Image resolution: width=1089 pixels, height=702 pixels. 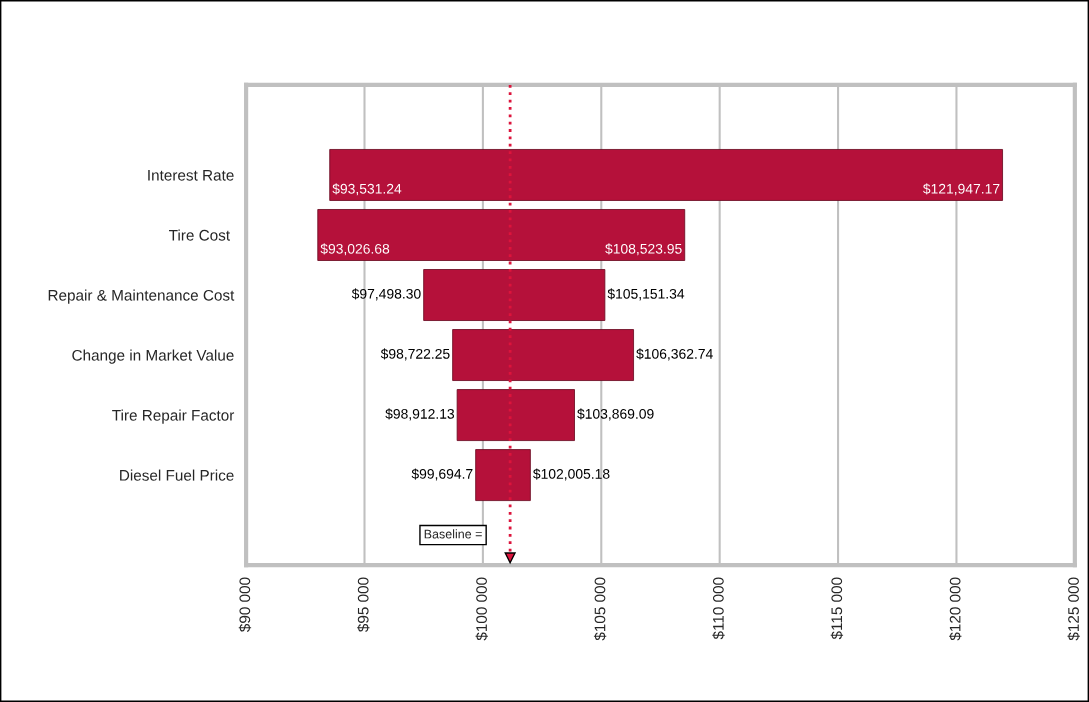 What do you see at coordinates (386, 294) in the screenshot?
I see `annotation: $97,498.30` at bounding box center [386, 294].